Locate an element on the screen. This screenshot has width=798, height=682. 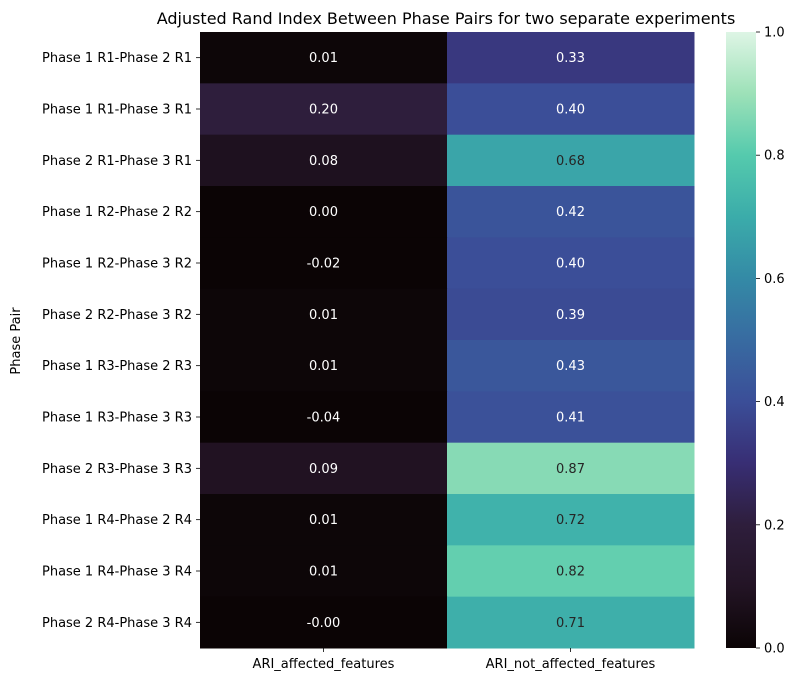
cell-value-label: 0.20 is located at coordinates (323, 110).